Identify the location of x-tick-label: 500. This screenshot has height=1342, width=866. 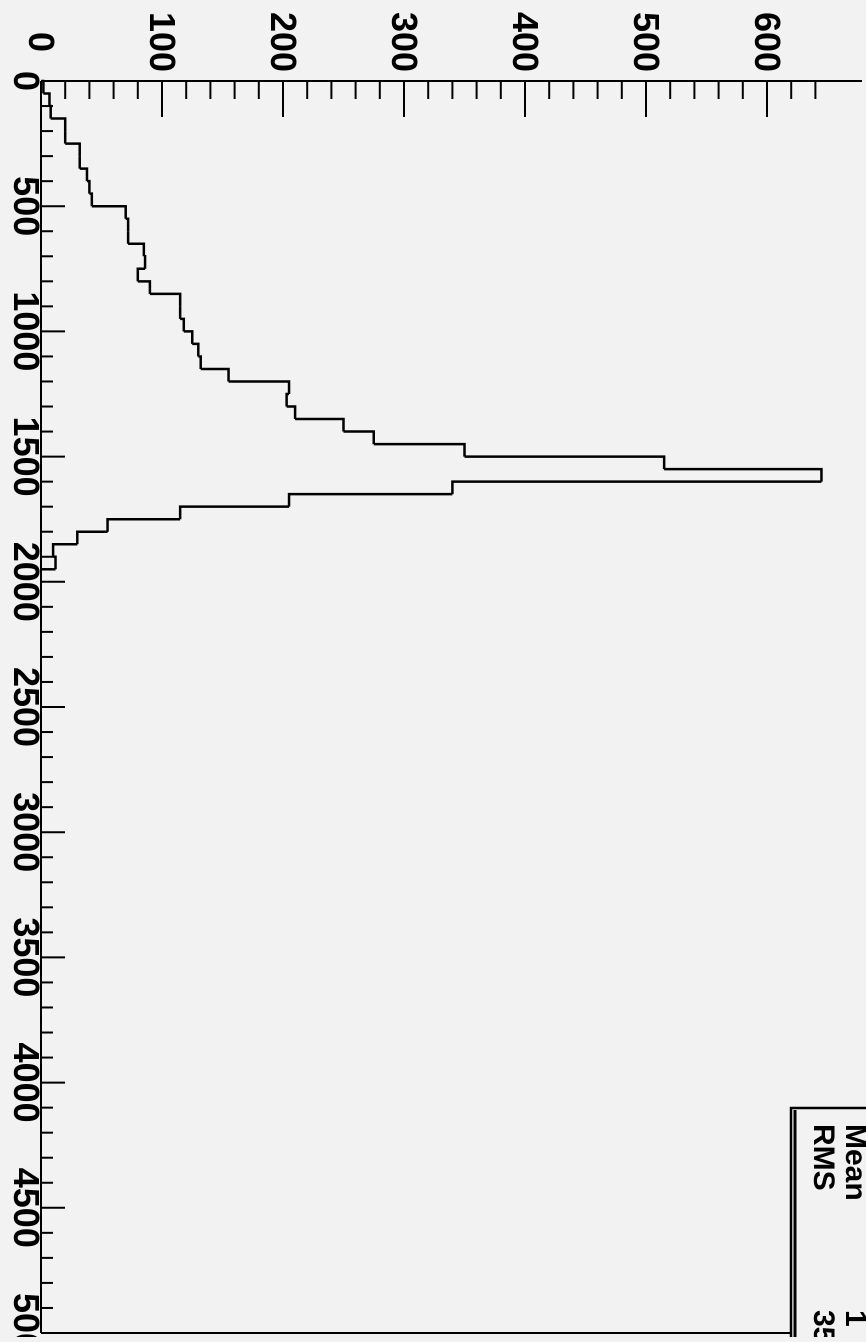
(26, 206).